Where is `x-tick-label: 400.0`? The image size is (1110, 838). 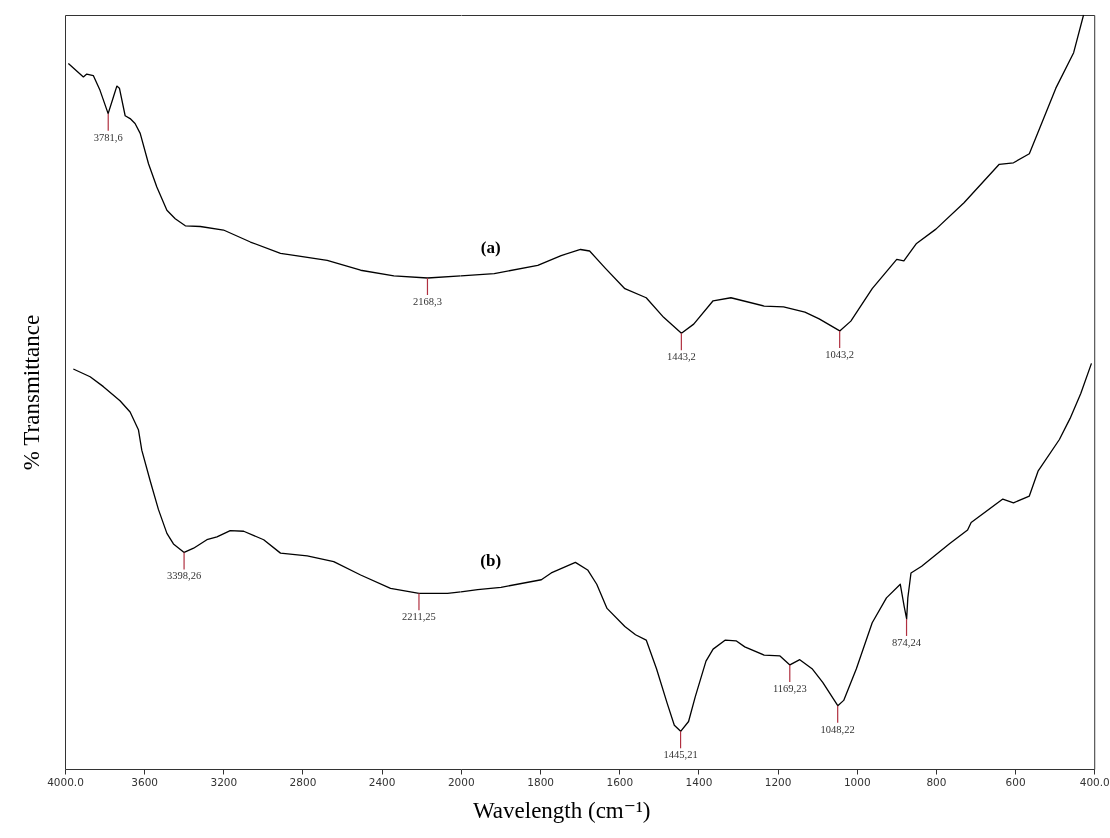
x-tick-label: 400.0 is located at coordinates (1094, 781).